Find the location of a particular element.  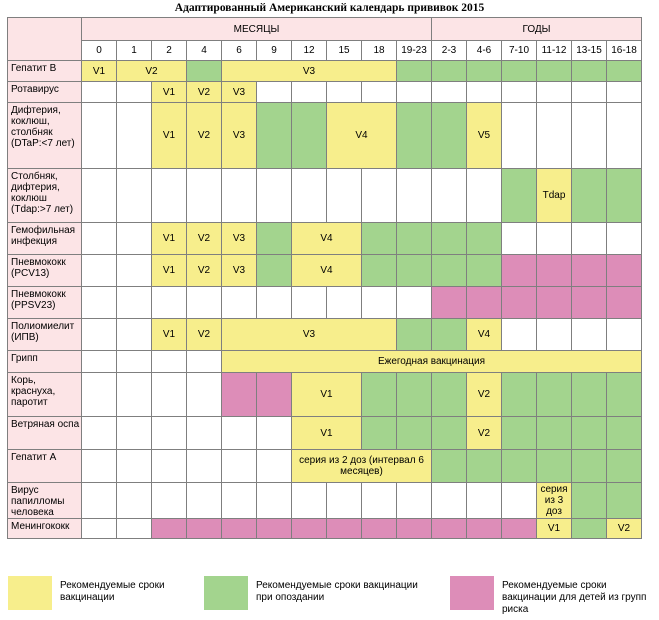

age-header-cell: 9 is located at coordinates (274, 50).